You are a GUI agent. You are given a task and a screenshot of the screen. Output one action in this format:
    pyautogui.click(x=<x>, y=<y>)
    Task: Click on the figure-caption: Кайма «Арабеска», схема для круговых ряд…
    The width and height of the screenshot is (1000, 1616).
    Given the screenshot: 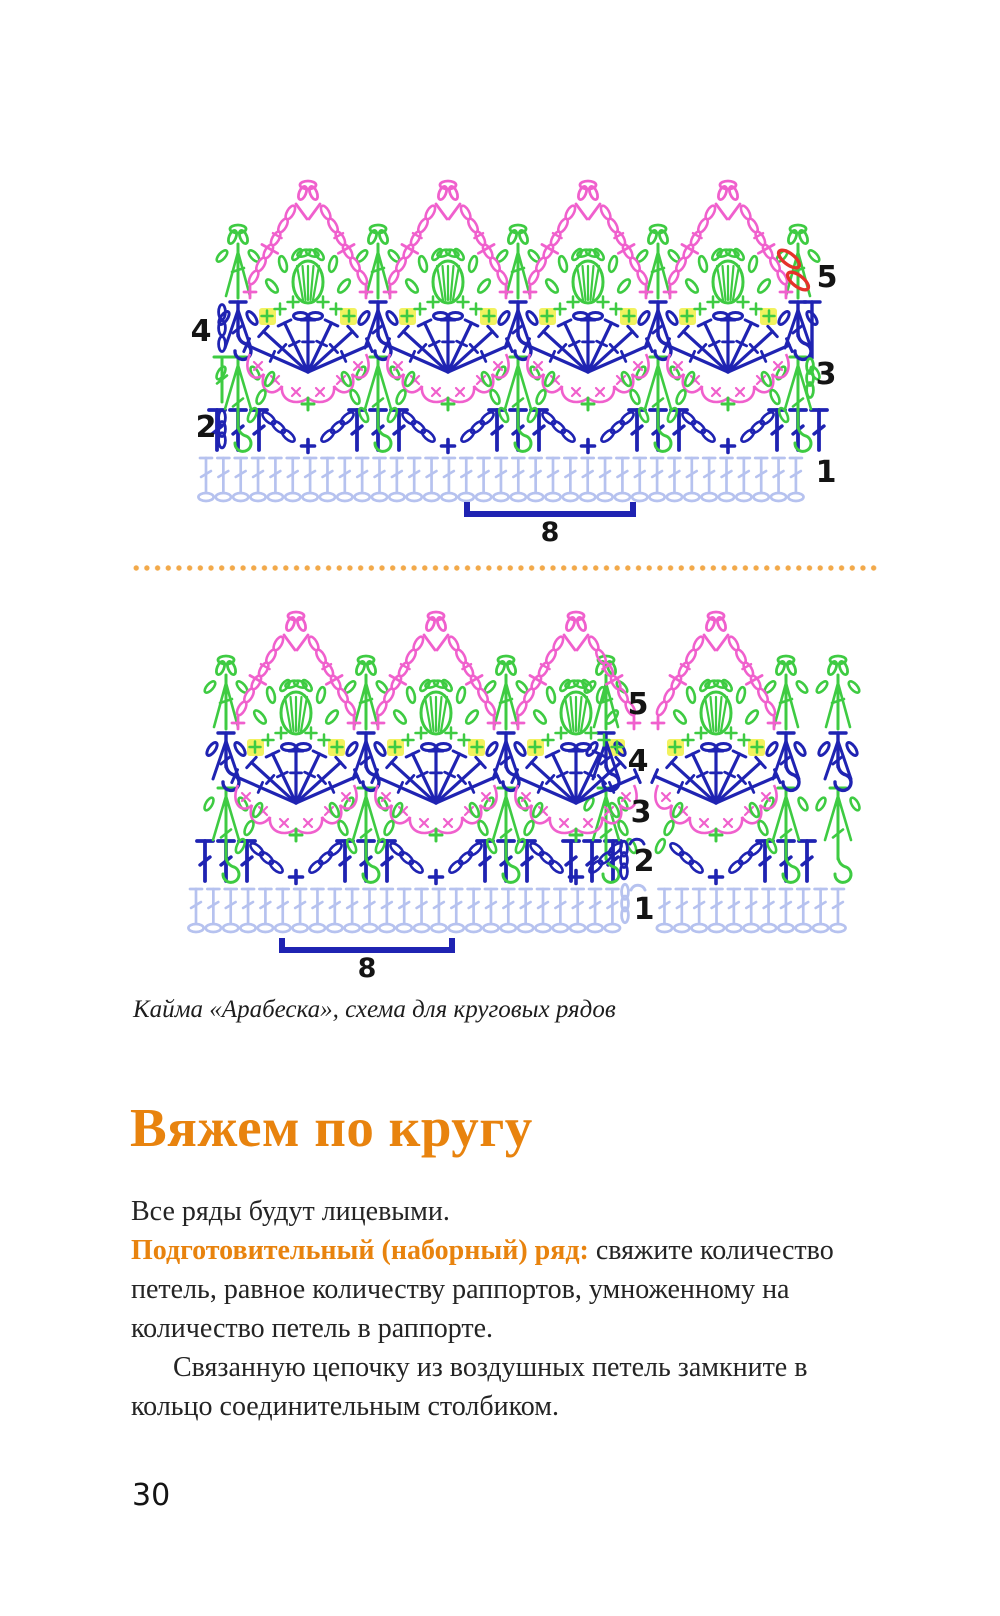 What is the action you would take?
    pyautogui.click(x=374, y=1009)
    